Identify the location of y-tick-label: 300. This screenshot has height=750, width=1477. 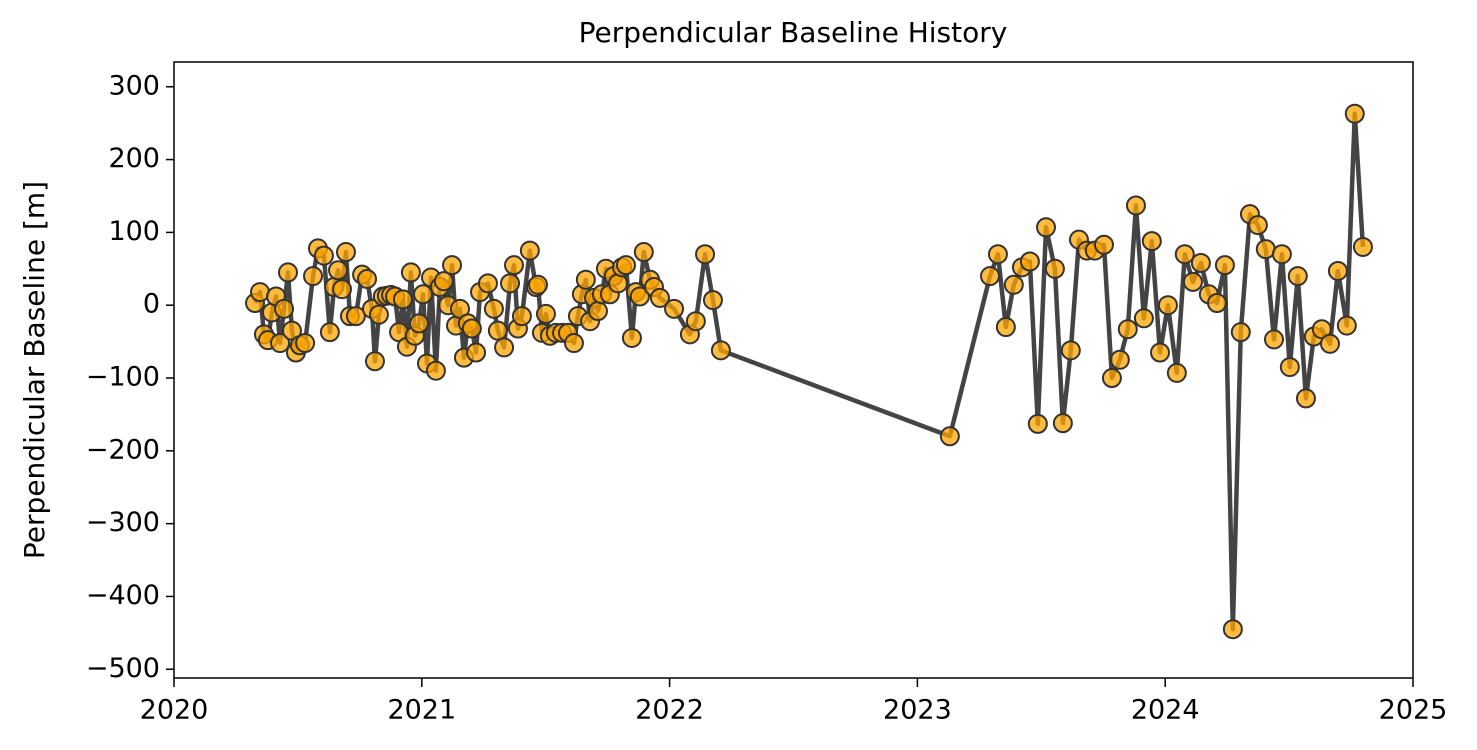
(134, 85).